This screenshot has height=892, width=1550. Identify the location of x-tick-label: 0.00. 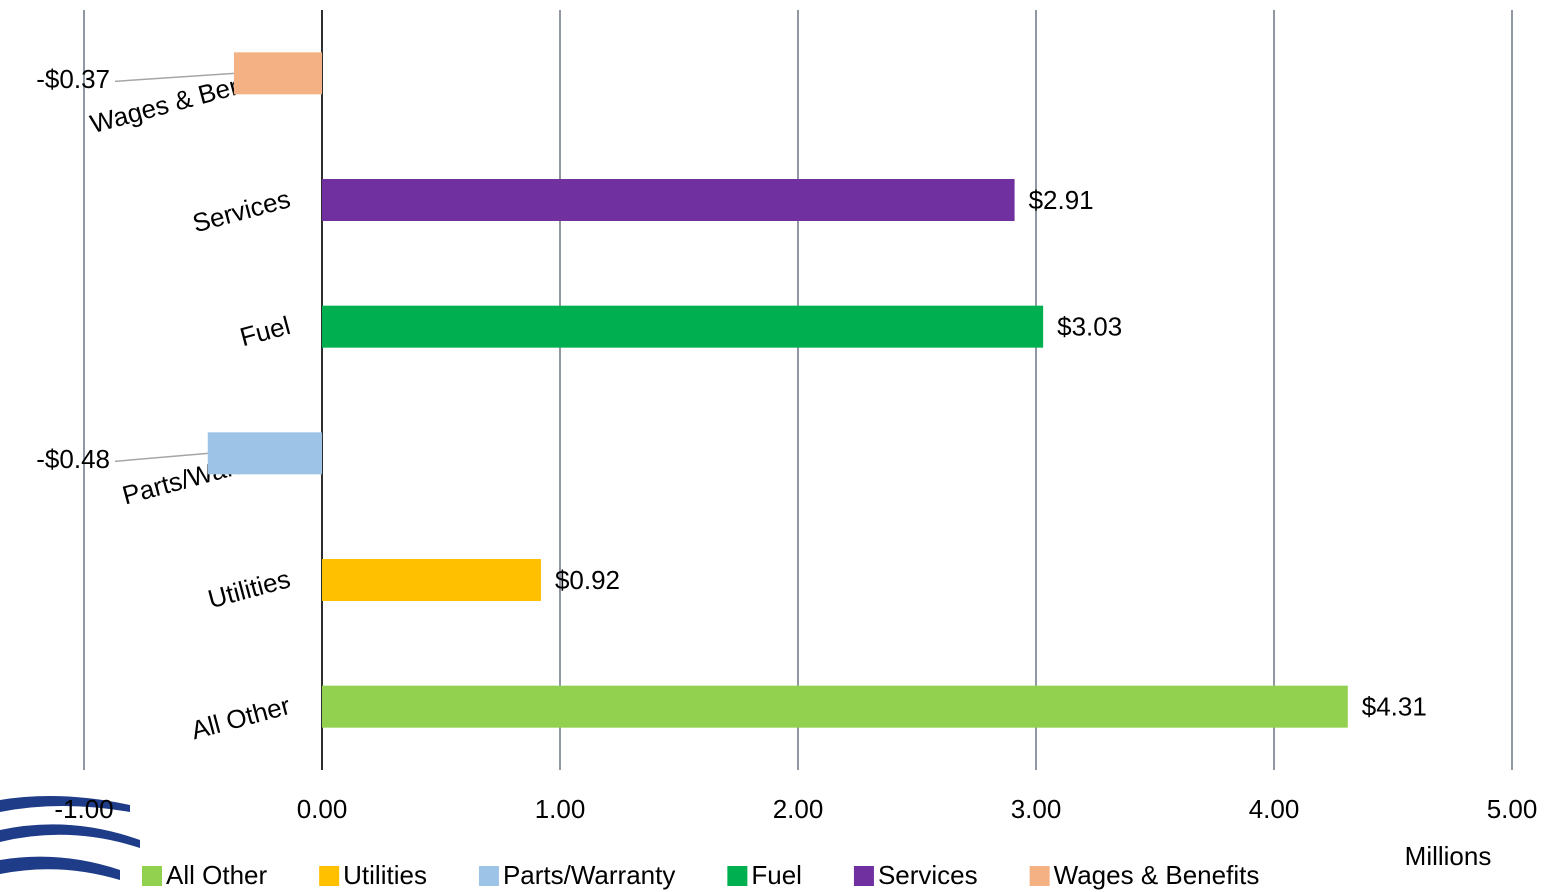
(322, 809).